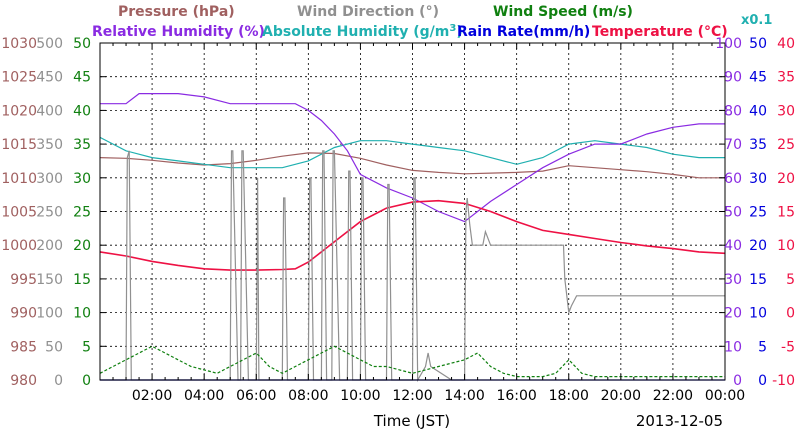 Image resolution: width=800 pixels, height=438 pixels. Describe the element at coordinates (19, 111) in the screenshot. I see `pressure-tick-label: 1020` at that location.